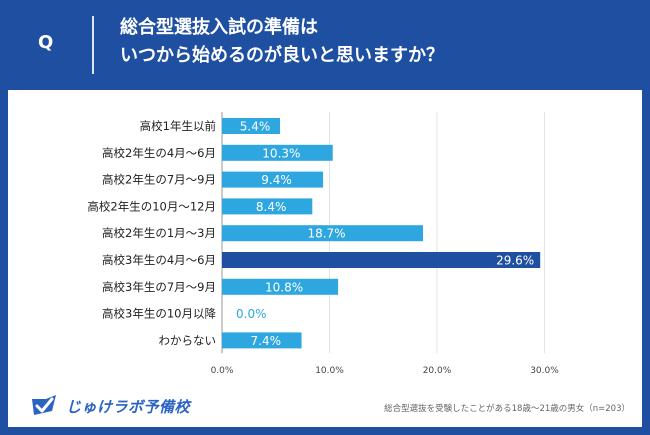 This screenshot has height=435, width=650. Describe the element at coordinates (159, 233) in the screenshot. I see `category-label: 高校2年生の1月～3月` at that location.